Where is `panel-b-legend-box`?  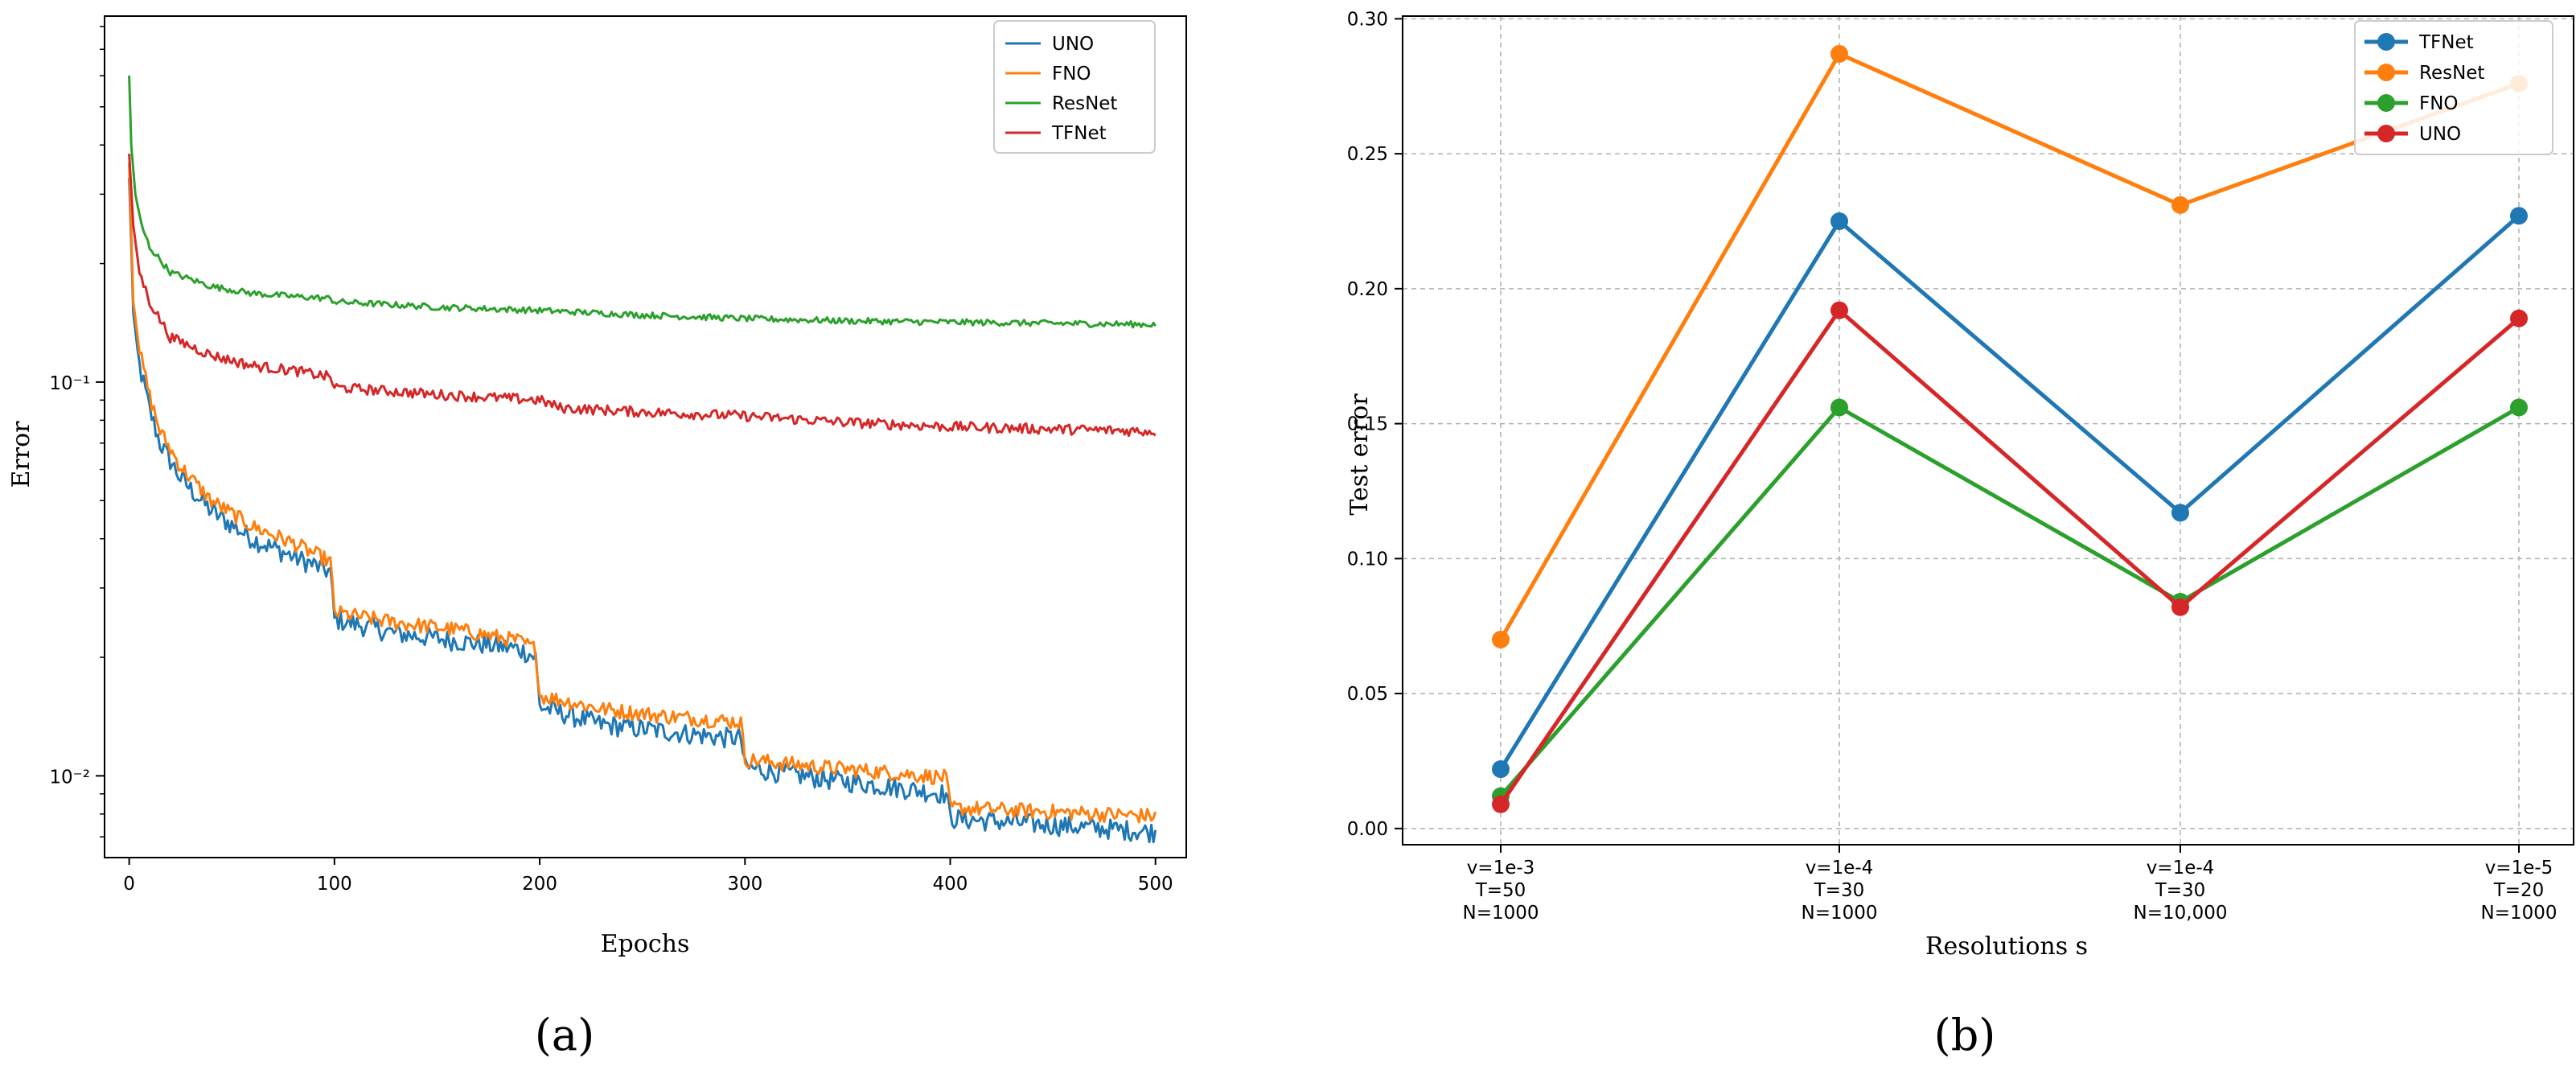 panel-b-legend-box is located at coordinates (2453, 87).